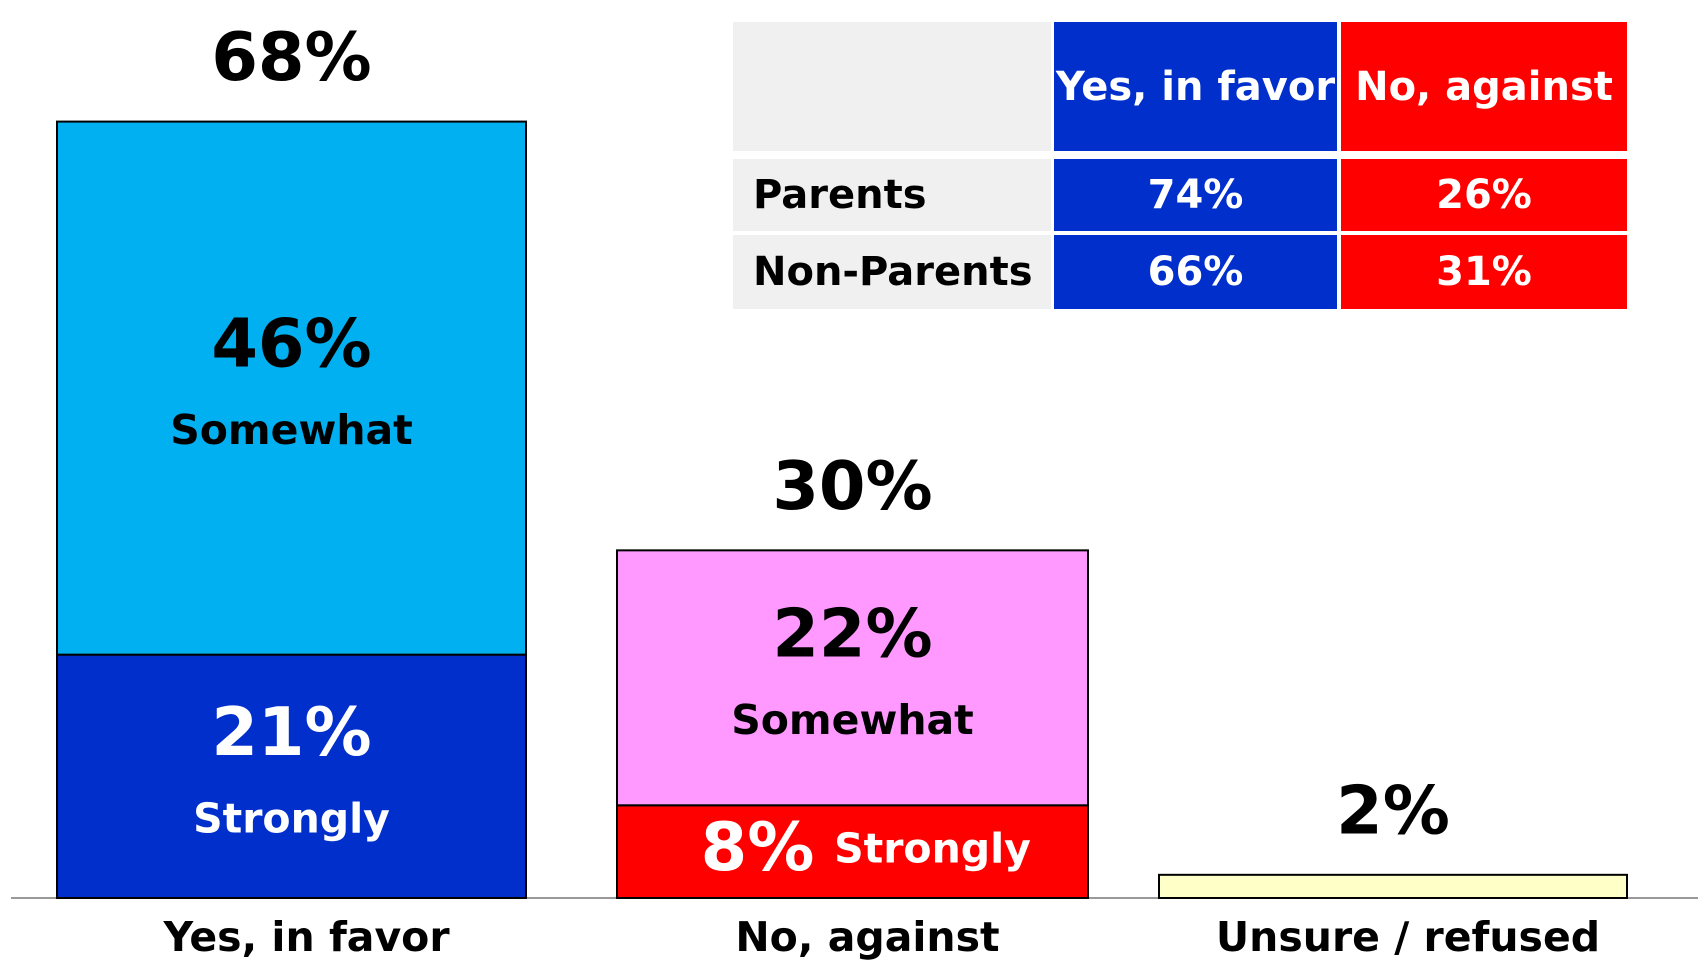 Image resolution: width=1698 pixels, height=964 pixels. Describe the element at coordinates (291, 344) in the screenshot. I see `value-label: 46%` at that location.